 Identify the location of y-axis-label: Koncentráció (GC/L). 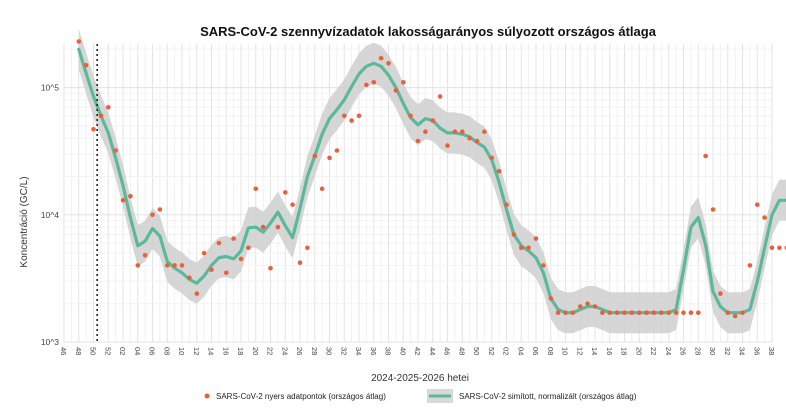
(24, 221).